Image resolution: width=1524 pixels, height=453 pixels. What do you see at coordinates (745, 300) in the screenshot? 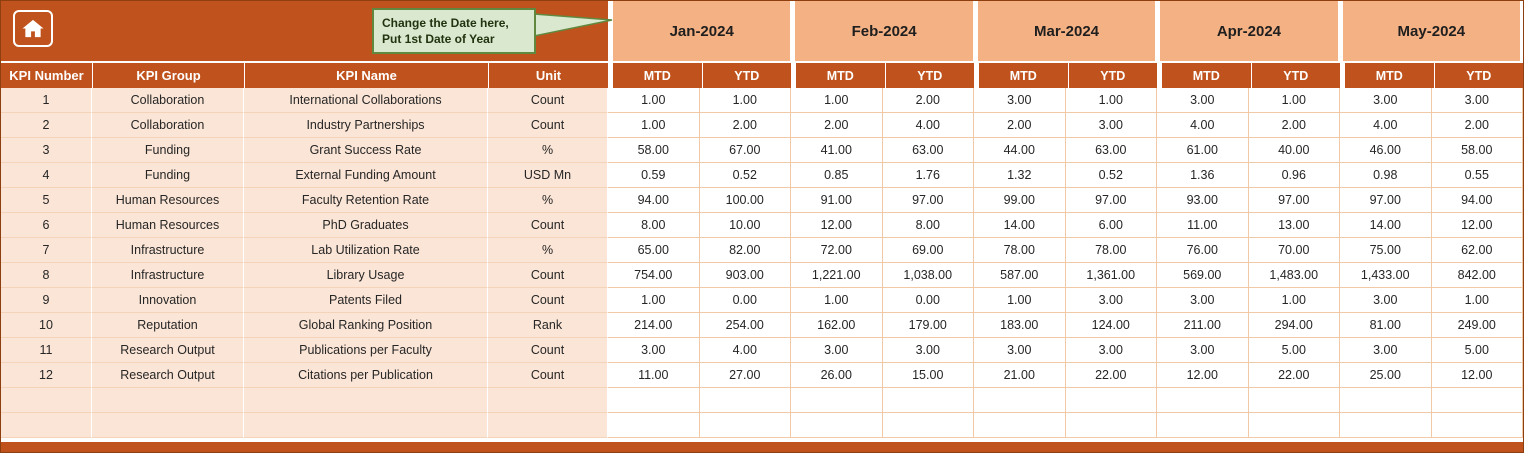
I see `value-cell: 0.00` at bounding box center [745, 300].